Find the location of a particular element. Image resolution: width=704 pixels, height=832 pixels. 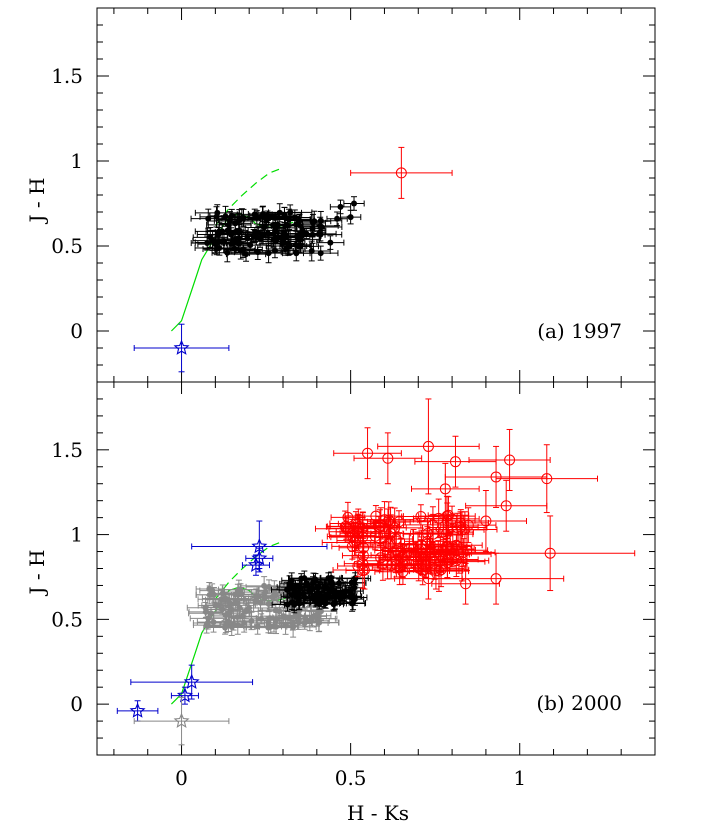

x-tick-label: 0 is located at coordinates (181, 778).